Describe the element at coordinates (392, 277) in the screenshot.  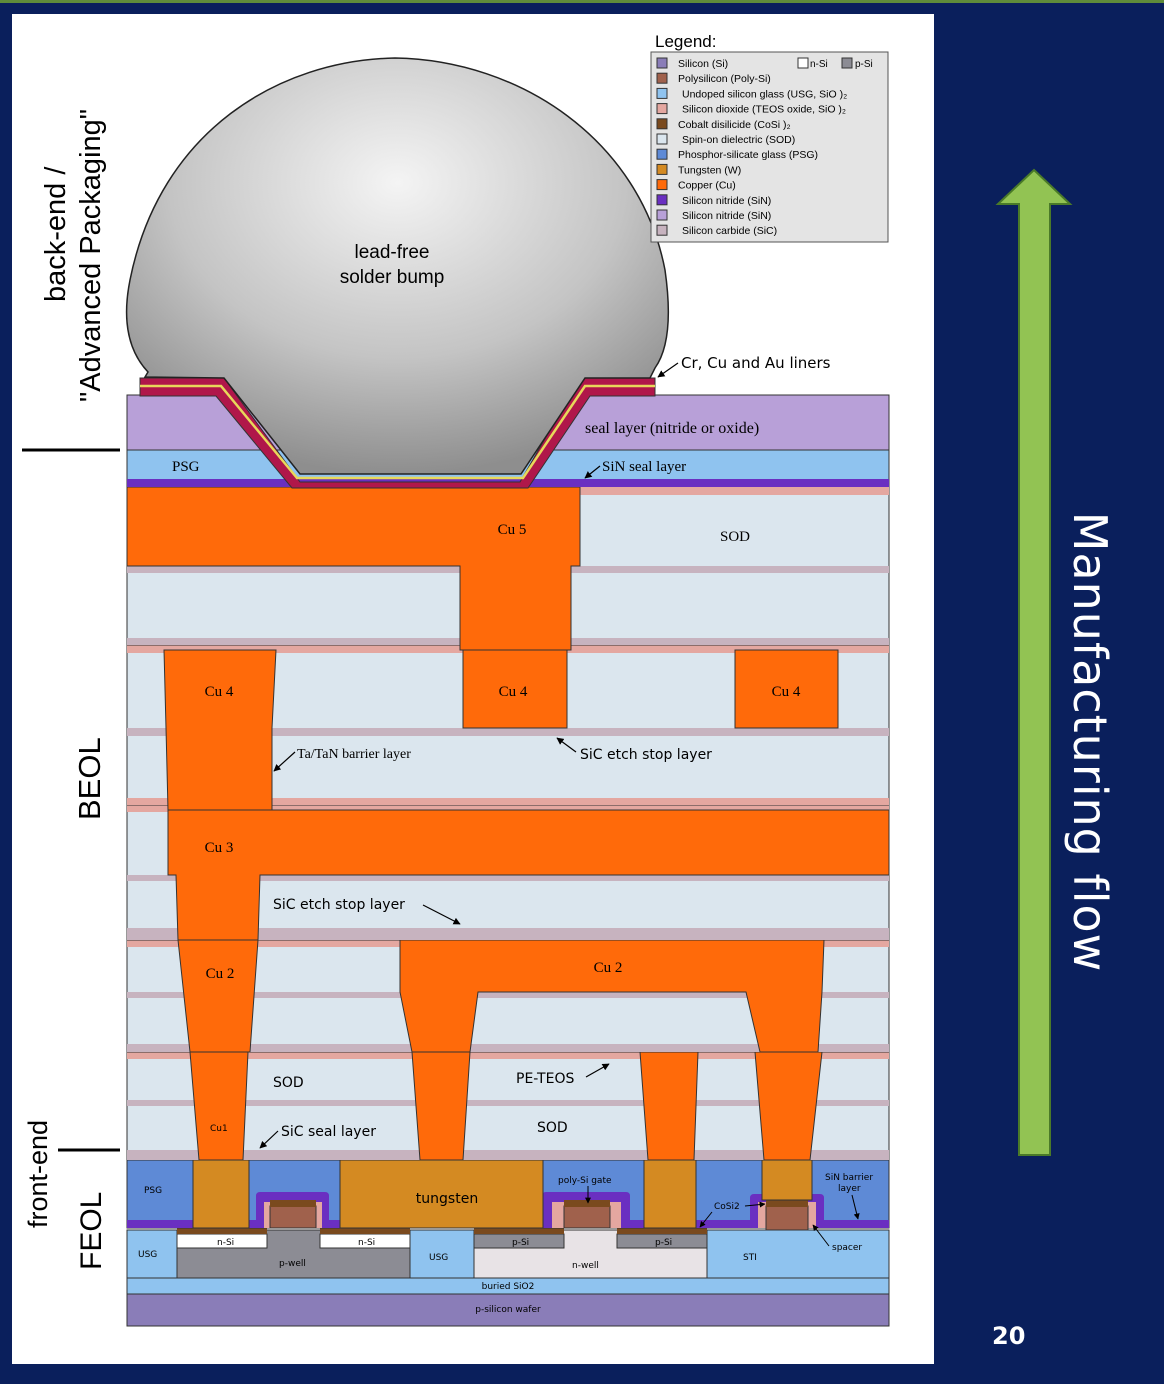
I see `solder-label-2: solder bump` at that location.